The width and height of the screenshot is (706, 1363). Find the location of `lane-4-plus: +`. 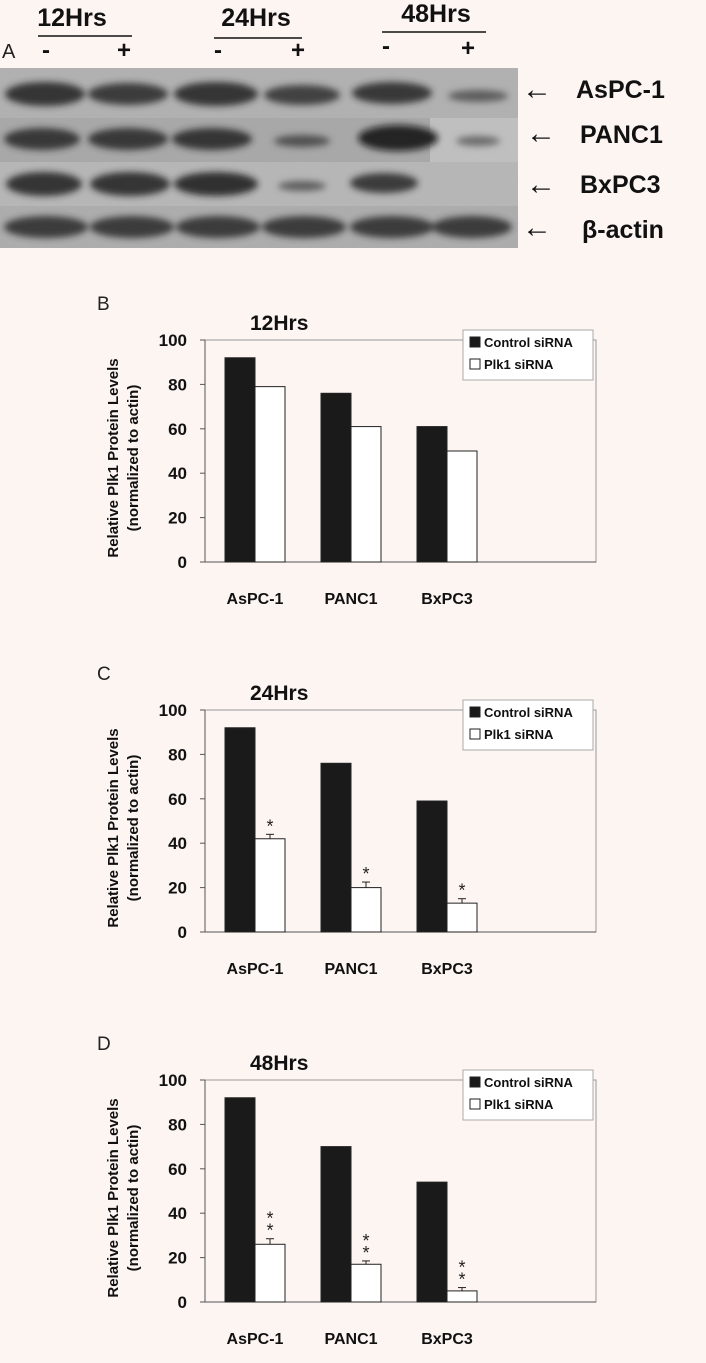

lane-4-plus: + is located at coordinates (298, 50).